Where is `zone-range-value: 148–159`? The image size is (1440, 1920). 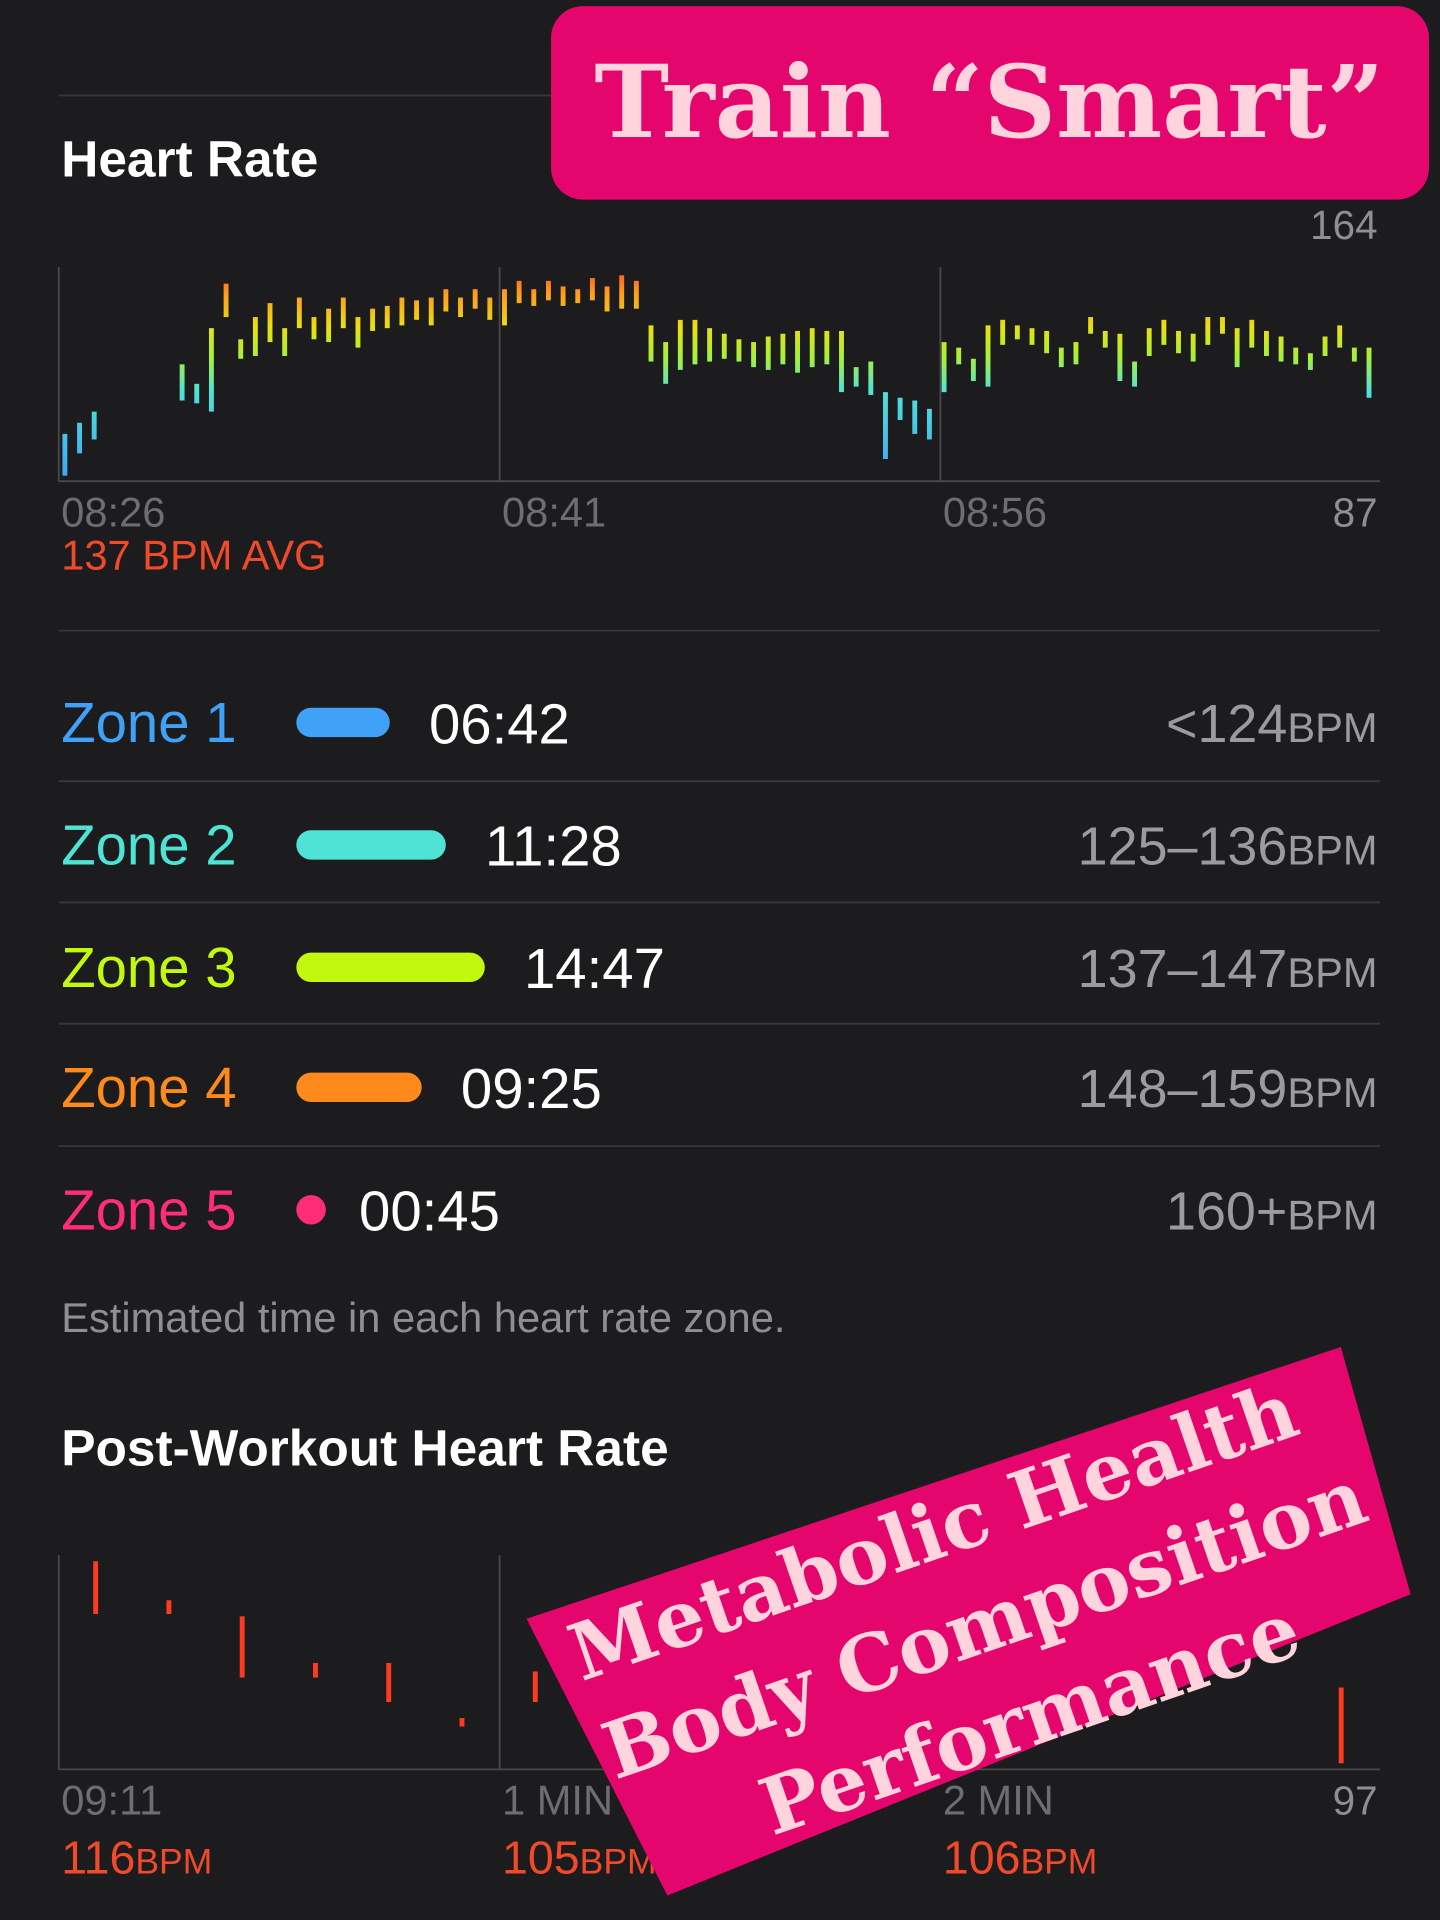
zone-range-value: 148–159 is located at coordinates (1183, 1089).